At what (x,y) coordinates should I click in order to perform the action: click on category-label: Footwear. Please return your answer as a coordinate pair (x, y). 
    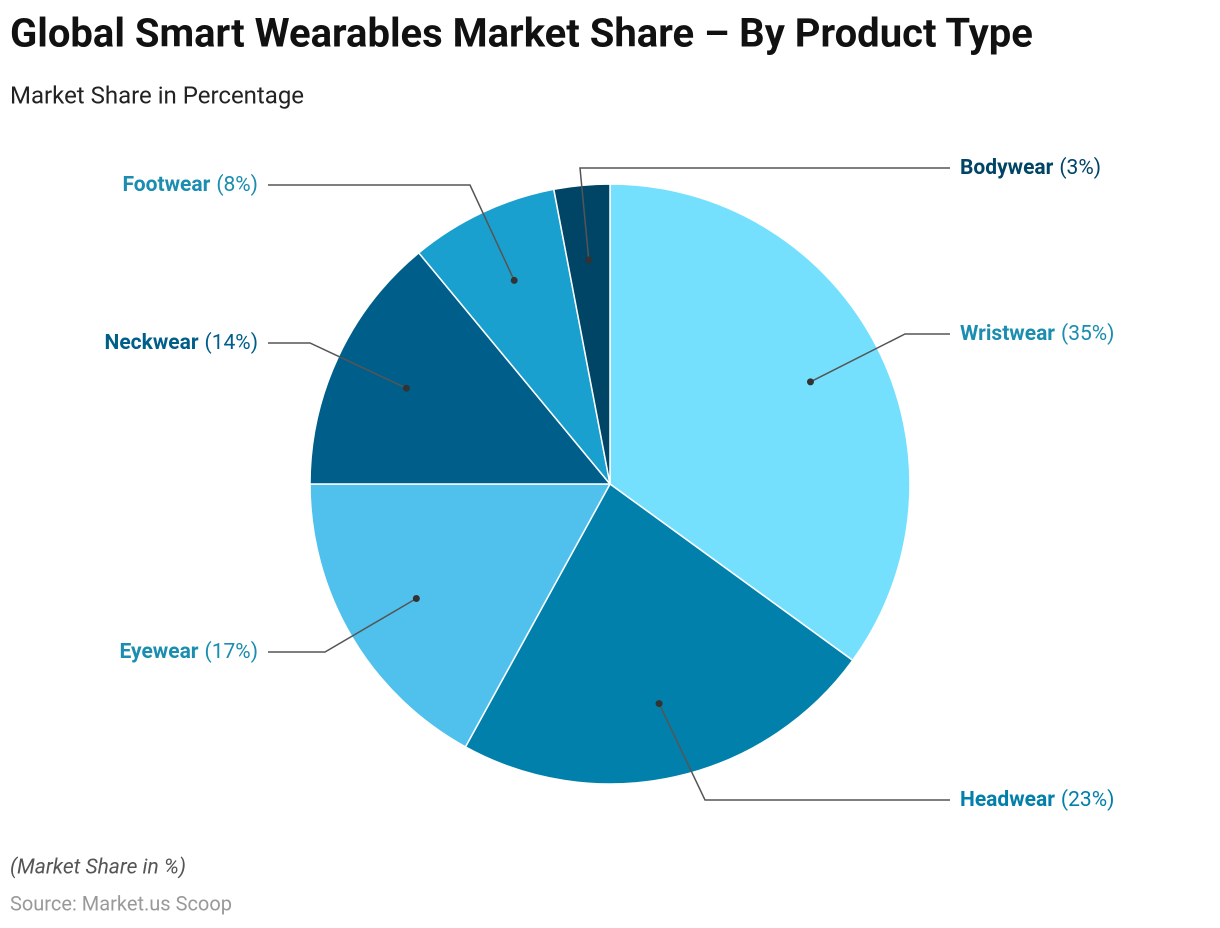
    Looking at the image, I should click on (166, 185).